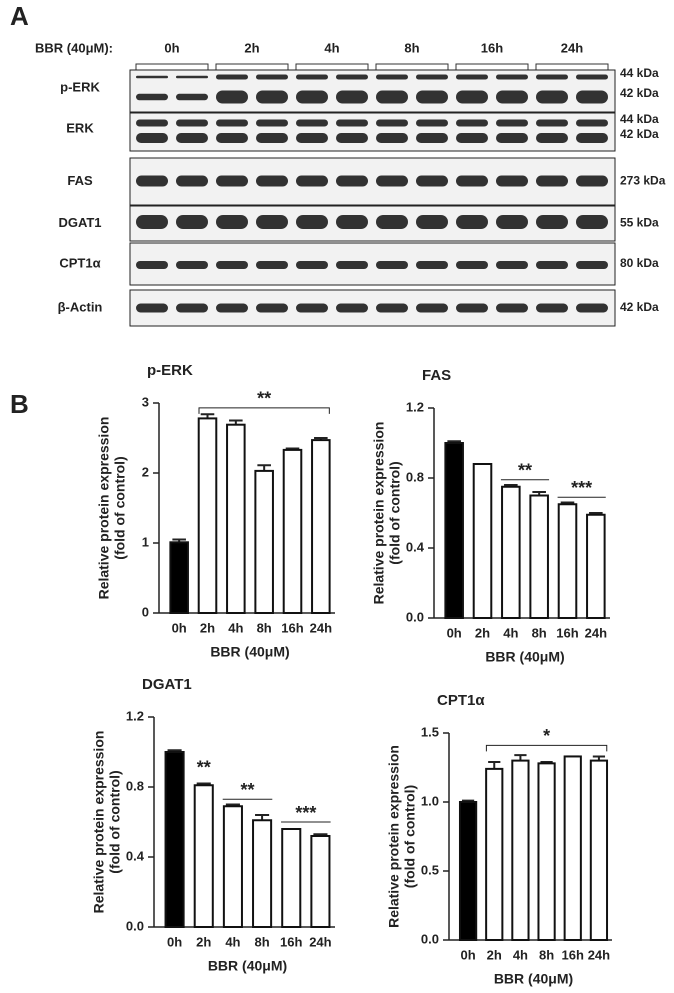 The image size is (674, 993). What do you see at coordinates (492, 47) in the screenshot?
I see `timepoint-label: 16h` at bounding box center [492, 47].